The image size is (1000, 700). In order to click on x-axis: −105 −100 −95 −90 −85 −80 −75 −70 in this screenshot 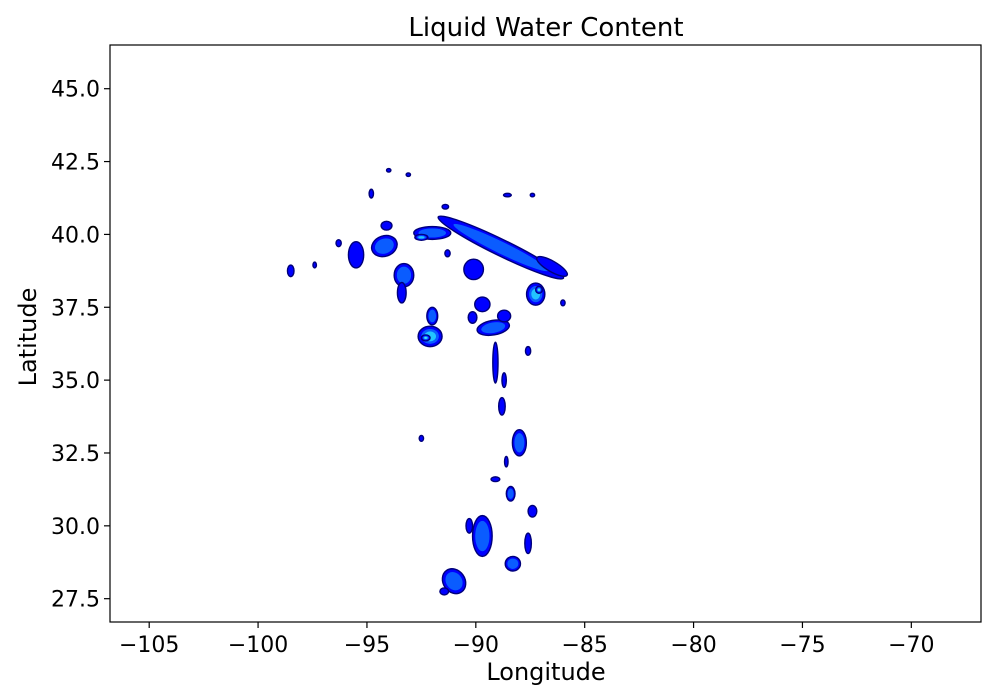, I will do `click(527, 640)`.